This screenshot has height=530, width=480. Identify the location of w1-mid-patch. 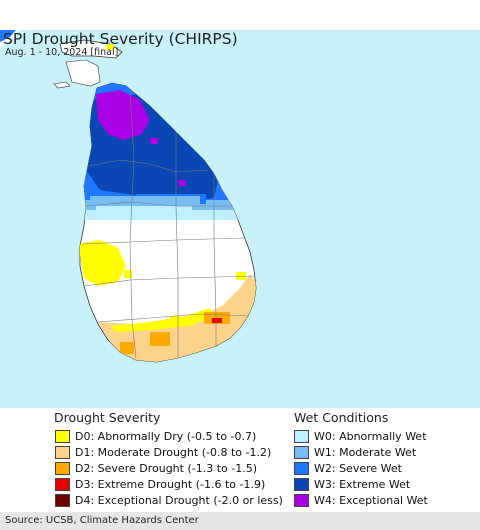
(145, 202).